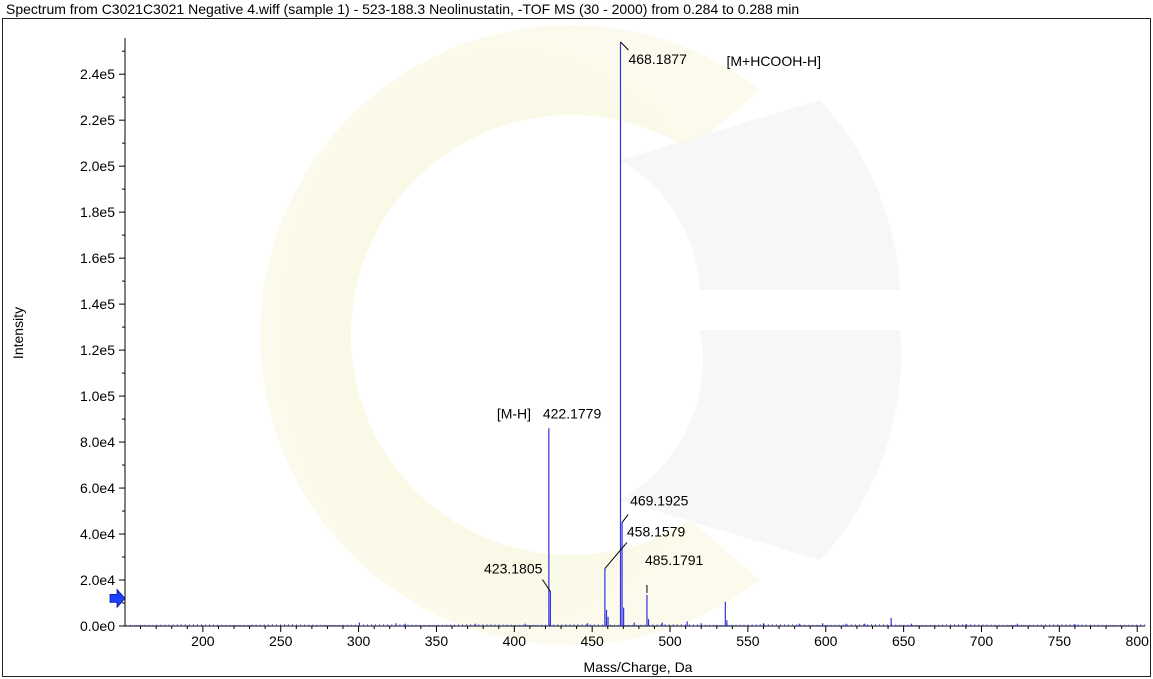  Describe the element at coordinates (773, 61) in the screenshot. I see `peak-label: [M+HCOOH-H]` at that location.